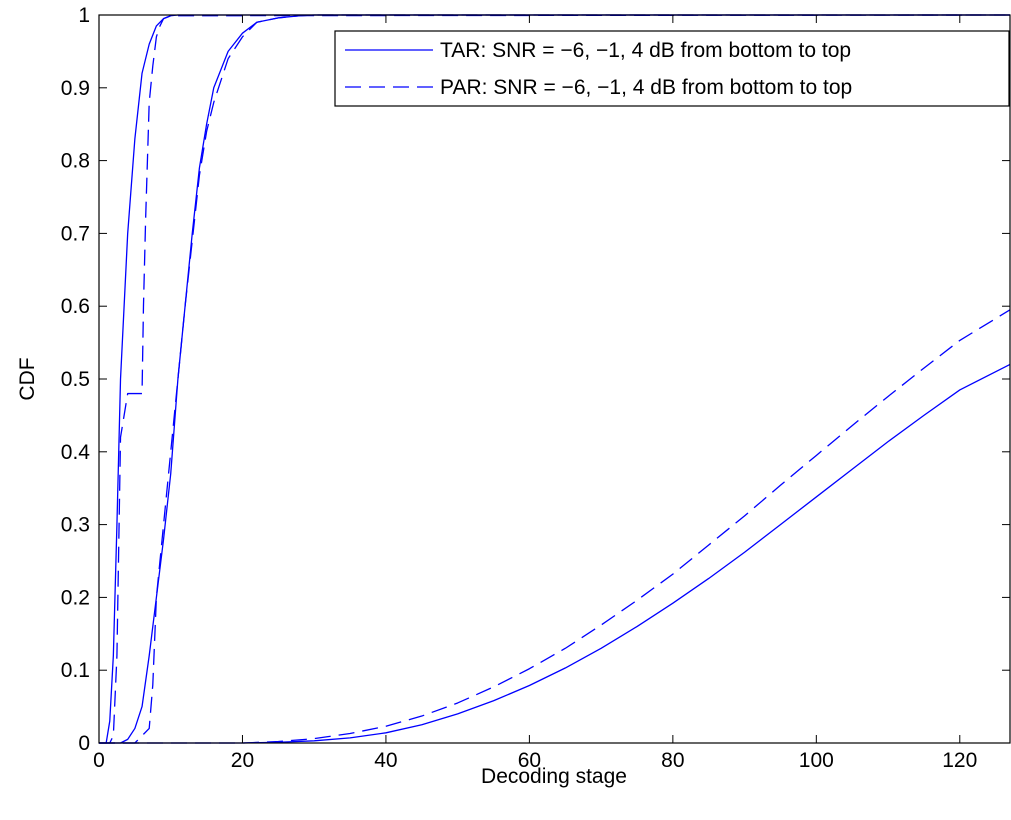  I want to click on y-tick-label: 0.1, so click(75, 670).